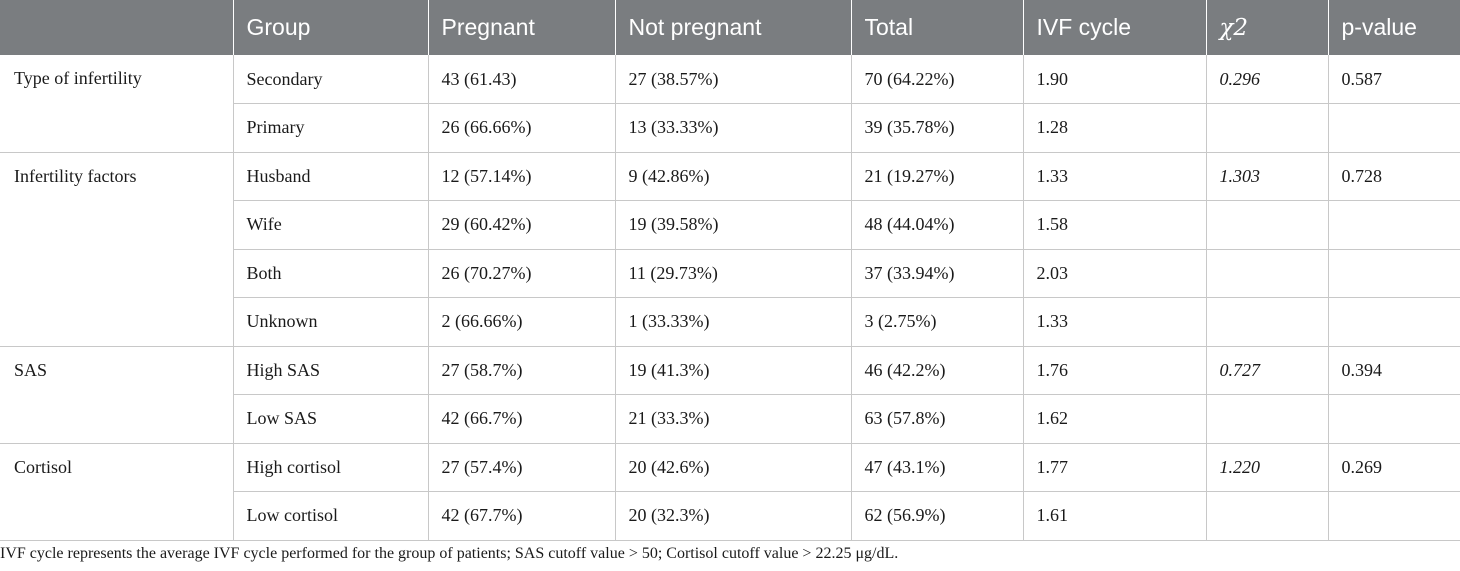  Describe the element at coordinates (1267, 27) in the screenshot. I see `header-chi-square: χ2` at that location.